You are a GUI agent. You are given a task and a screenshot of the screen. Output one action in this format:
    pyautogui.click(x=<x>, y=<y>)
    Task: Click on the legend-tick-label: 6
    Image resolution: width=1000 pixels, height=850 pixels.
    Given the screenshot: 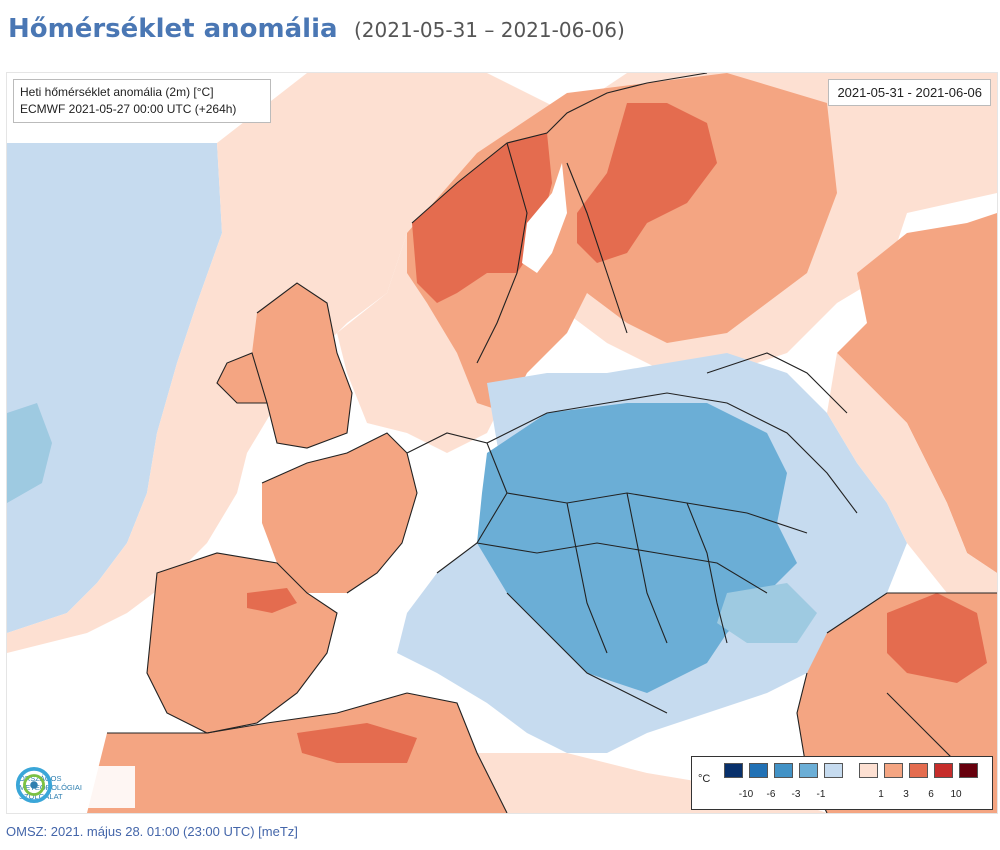 What is the action you would take?
    pyautogui.click(x=931, y=794)
    